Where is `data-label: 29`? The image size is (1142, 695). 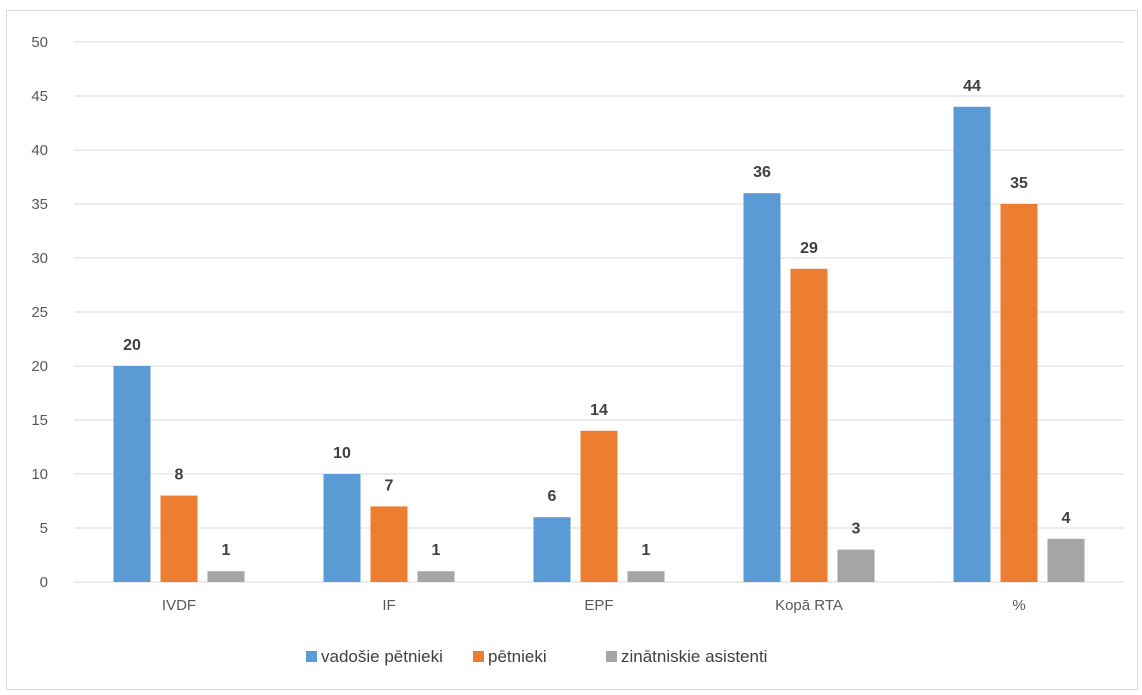
data-label: 29 is located at coordinates (809, 248).